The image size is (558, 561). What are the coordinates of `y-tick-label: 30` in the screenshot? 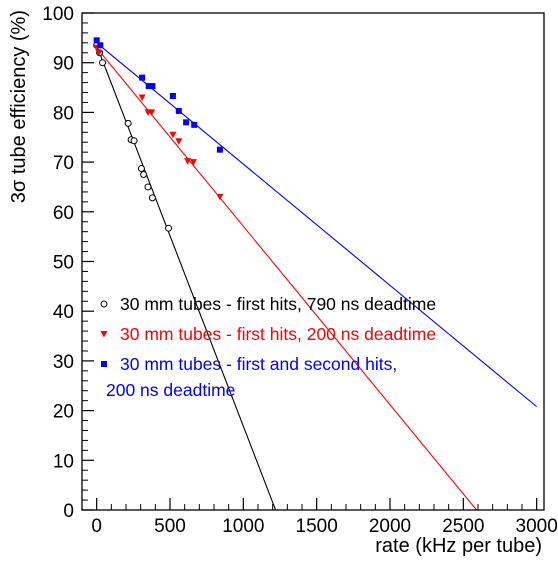 It's located at (63, 362).